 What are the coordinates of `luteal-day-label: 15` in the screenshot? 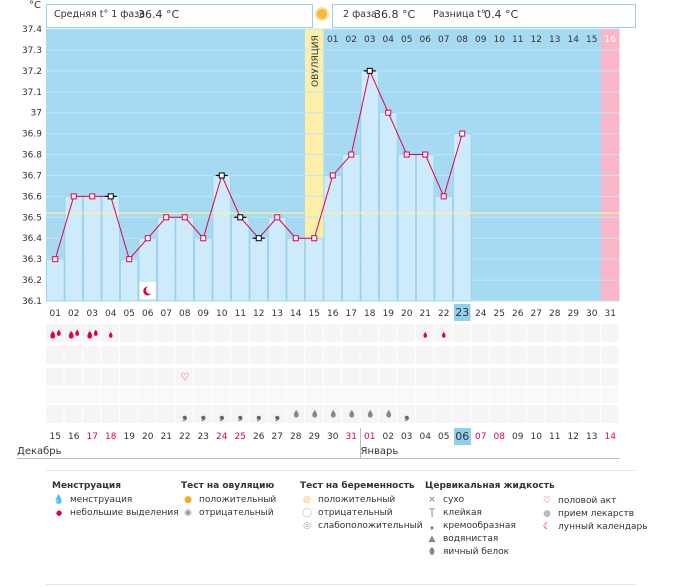 It's located at (591, 40).